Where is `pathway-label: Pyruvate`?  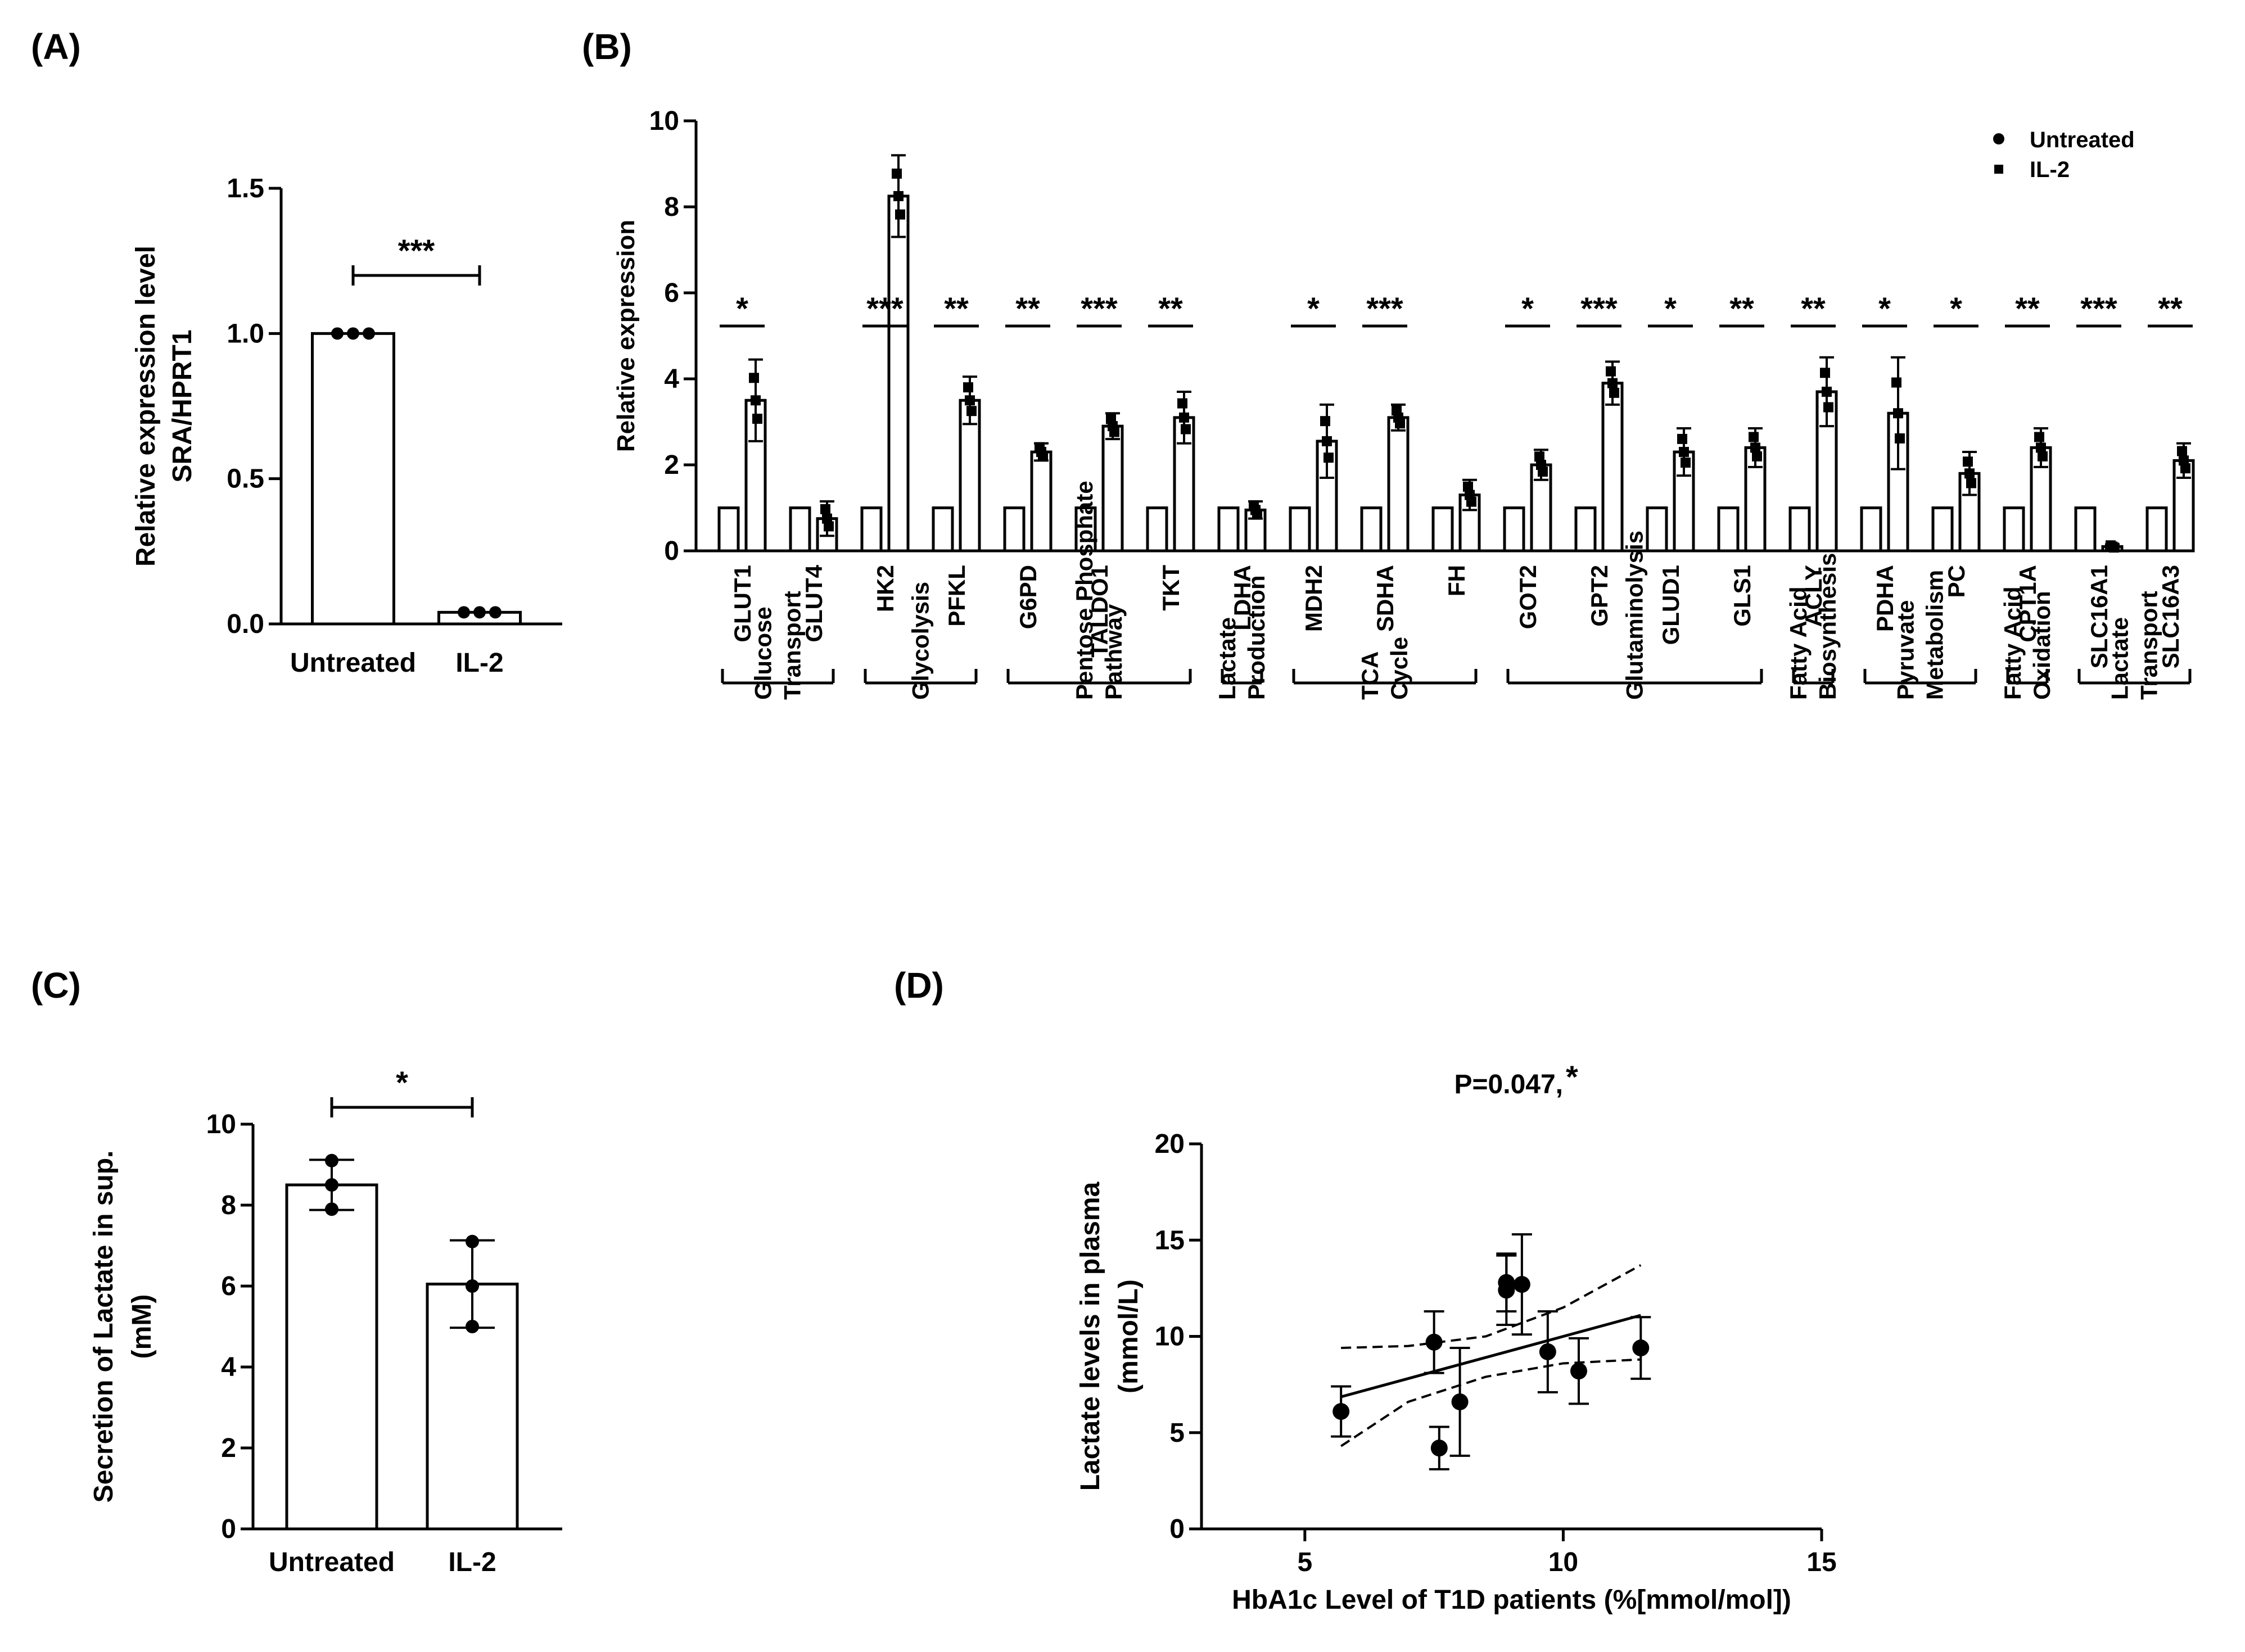 pathway-label: Pyruvate is located at coordinates (1905, 650).